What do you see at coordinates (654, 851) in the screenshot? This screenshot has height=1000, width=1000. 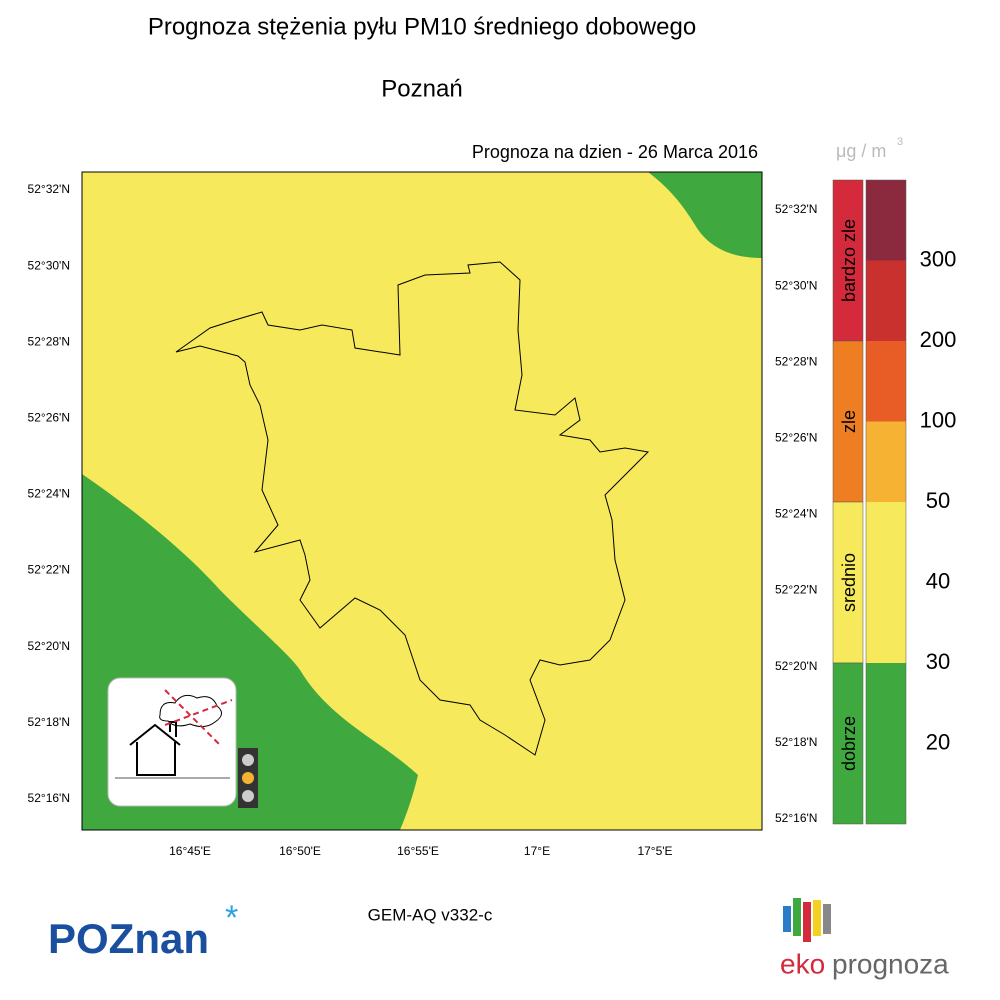 I see `lon-label: 17°5'E` at bounding box center [654, 851].